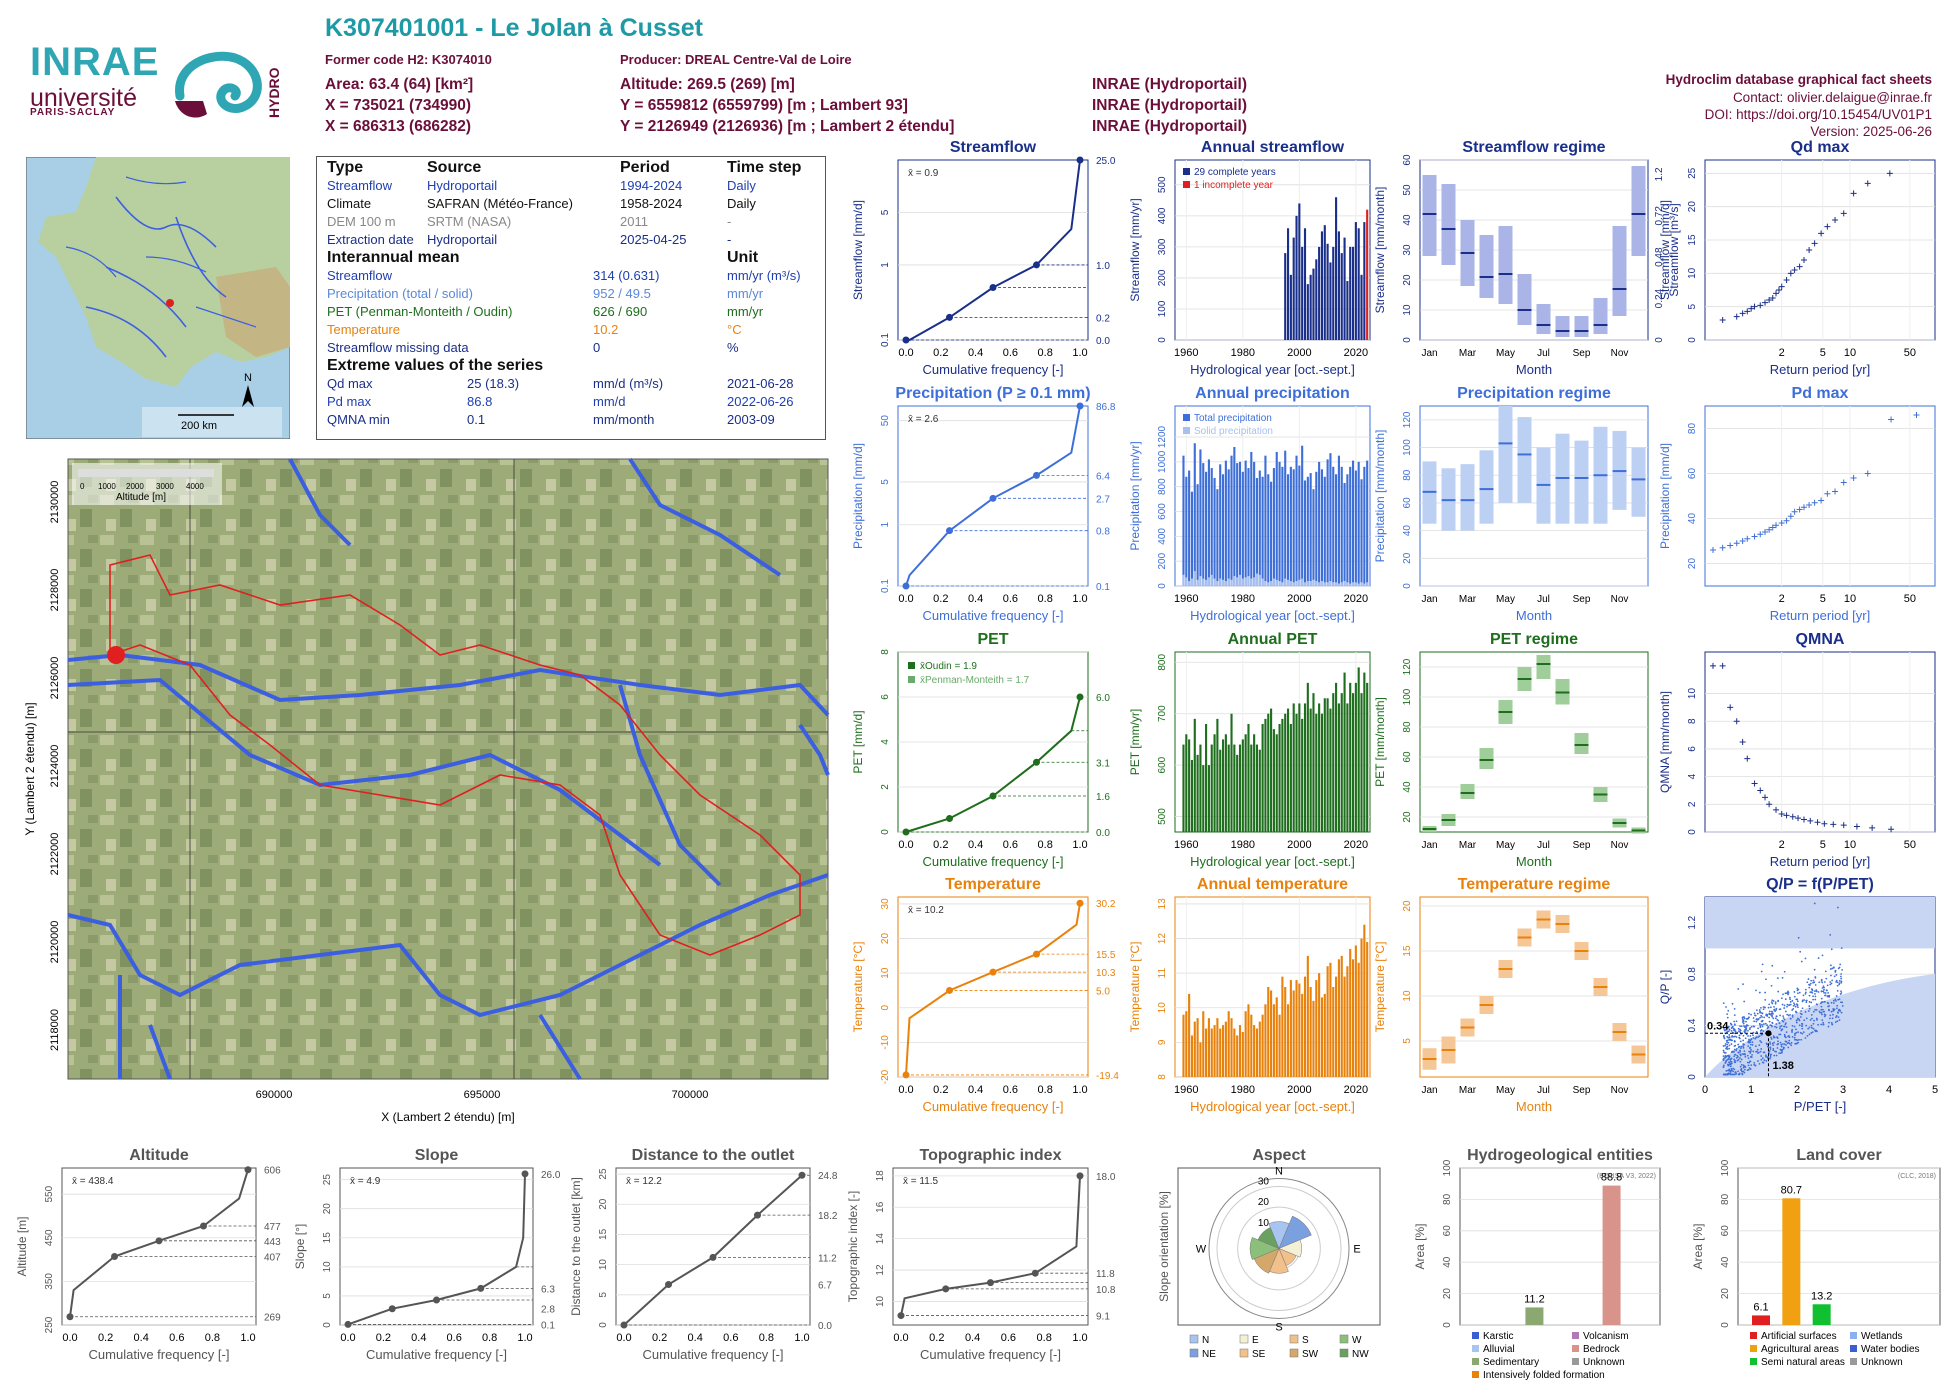  Describe the element at coordinates (1162, 246) in the screenshot. I see `y-tick-label: 300` at that location.